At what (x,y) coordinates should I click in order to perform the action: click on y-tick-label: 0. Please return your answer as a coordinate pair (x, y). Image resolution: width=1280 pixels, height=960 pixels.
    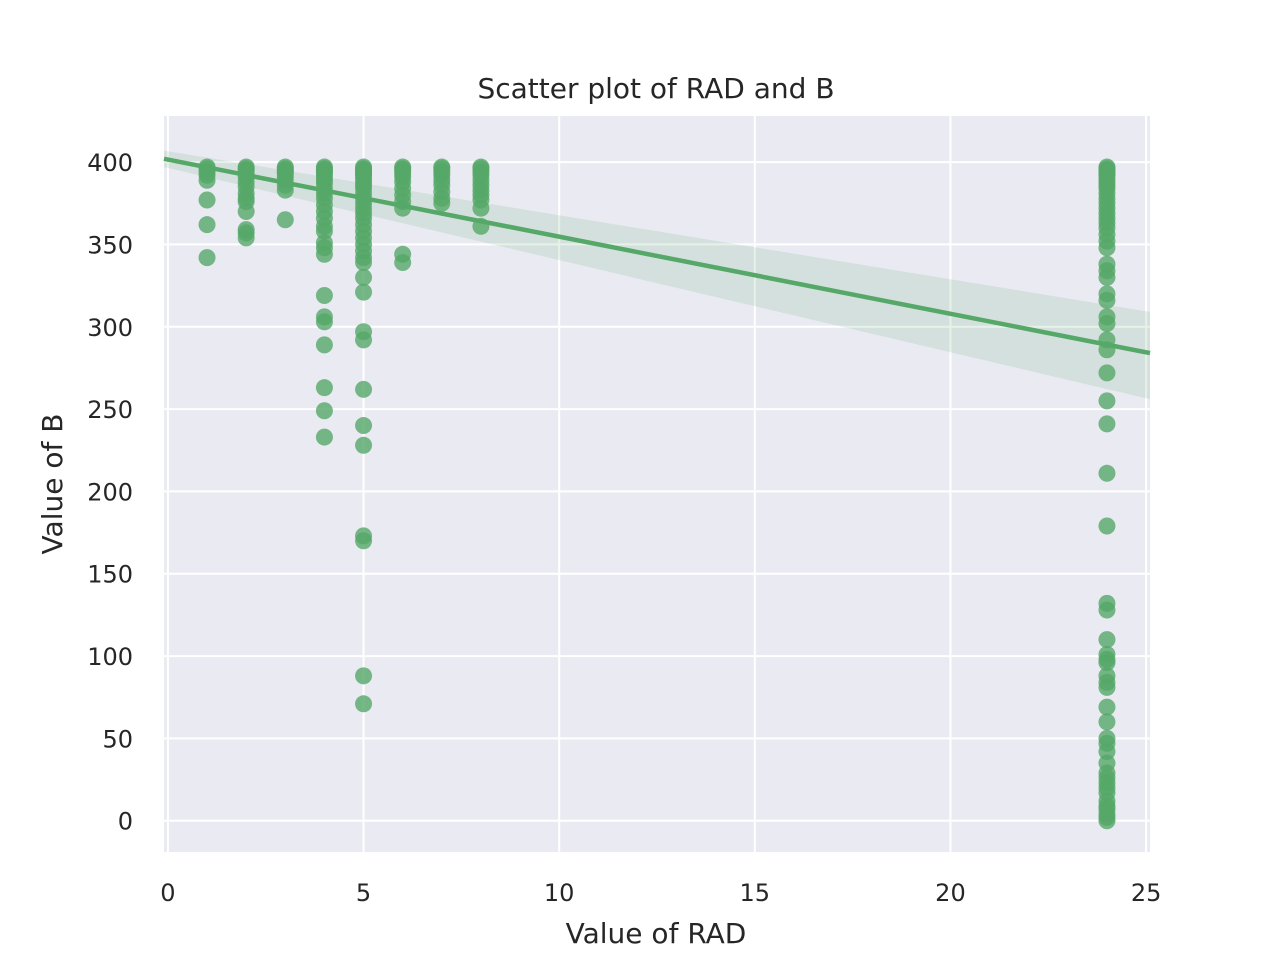
    Looking at the image, I should click on (125, 822).